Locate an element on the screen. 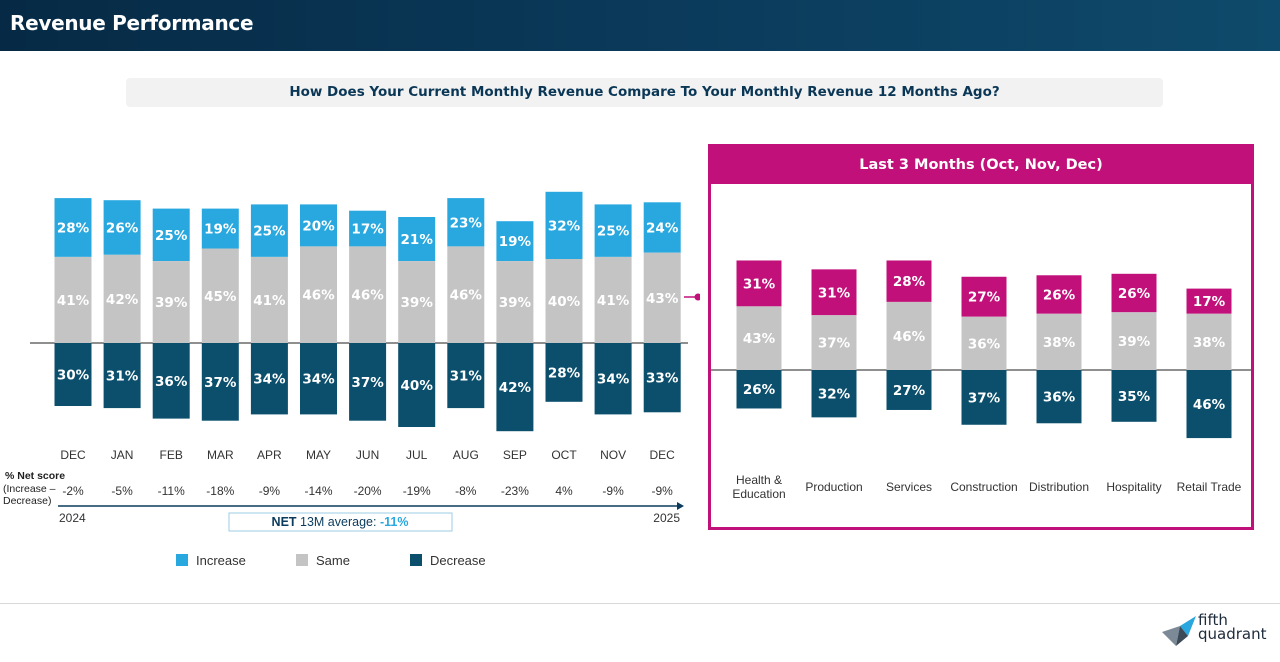 This screenshot has width=1280, height=662. data-label-increase: 28% is located at coordinates (909, 282).